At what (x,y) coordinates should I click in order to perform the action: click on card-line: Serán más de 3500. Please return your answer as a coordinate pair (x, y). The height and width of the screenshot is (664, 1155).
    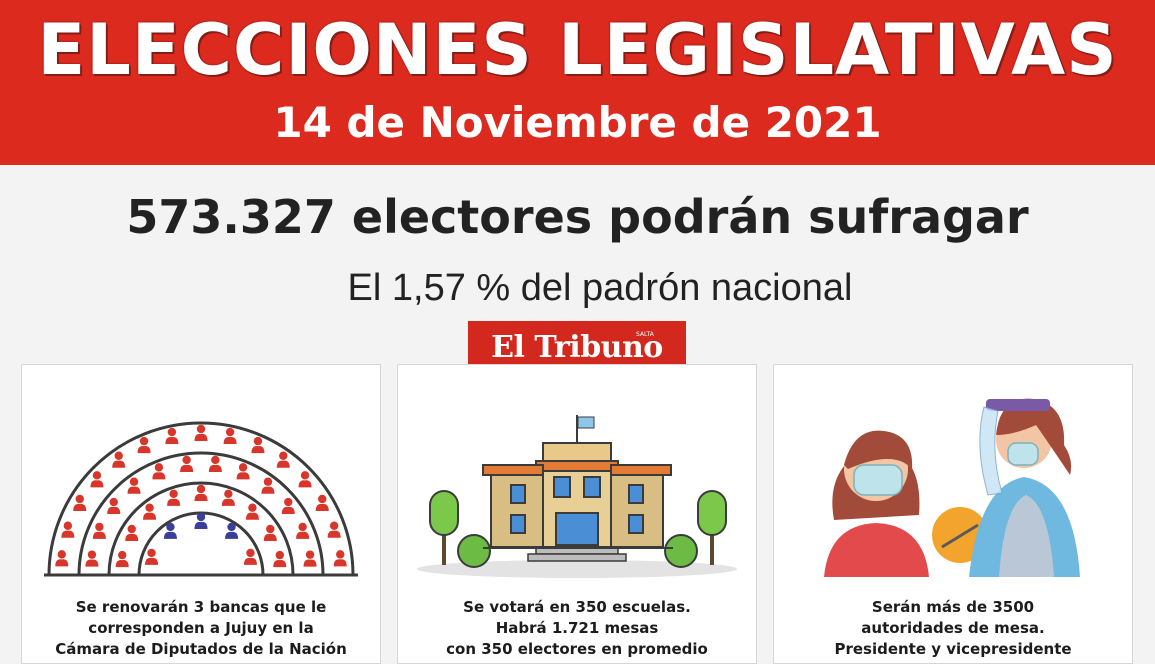
    Looking at the image, I should click on (953, 607).